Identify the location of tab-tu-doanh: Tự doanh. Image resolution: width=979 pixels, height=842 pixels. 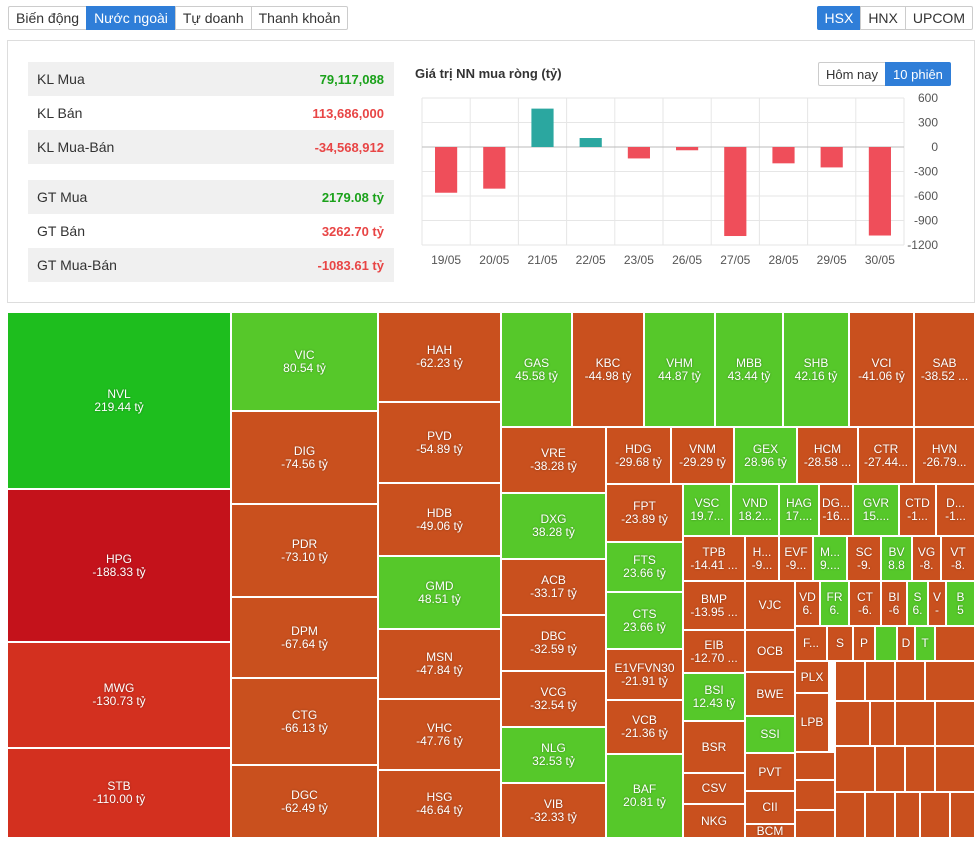
(213, 18).